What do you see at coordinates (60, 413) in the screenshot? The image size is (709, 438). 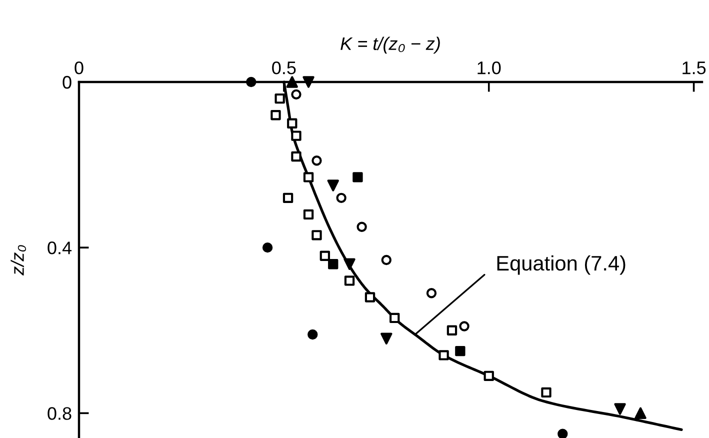 I see `y-tick-label: 0.8` at bounding box center [60, 413].